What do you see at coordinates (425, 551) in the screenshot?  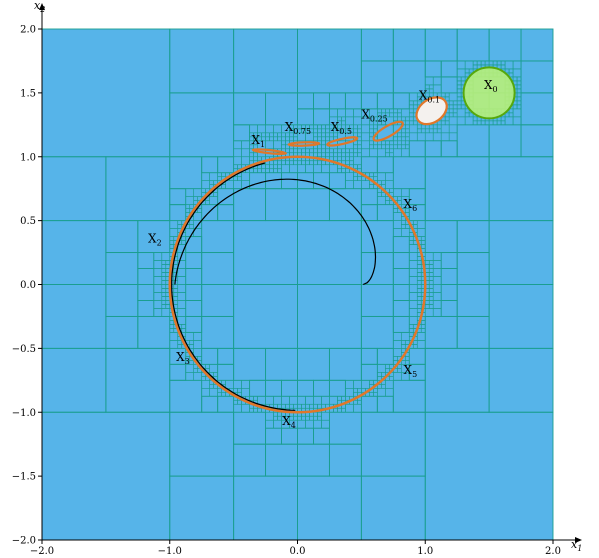 I see `x-tick-label: 1.0` at bounding box center [425, 551].